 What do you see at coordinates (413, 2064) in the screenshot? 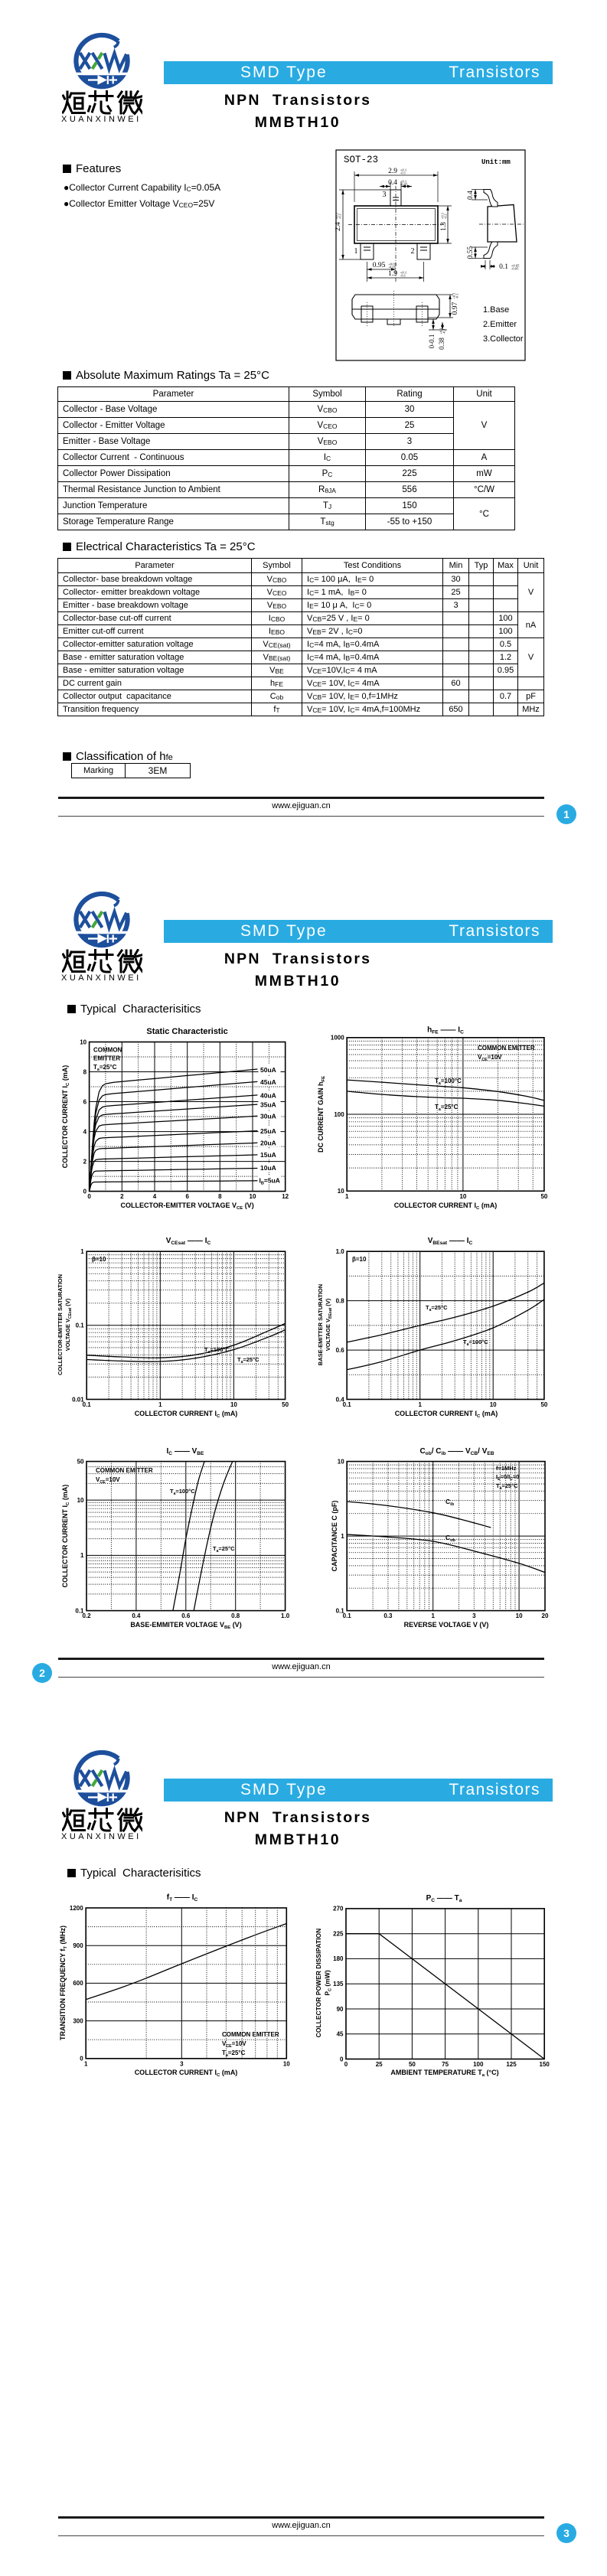
I see `svg-text: 50` at bounding box center [413, 2064].